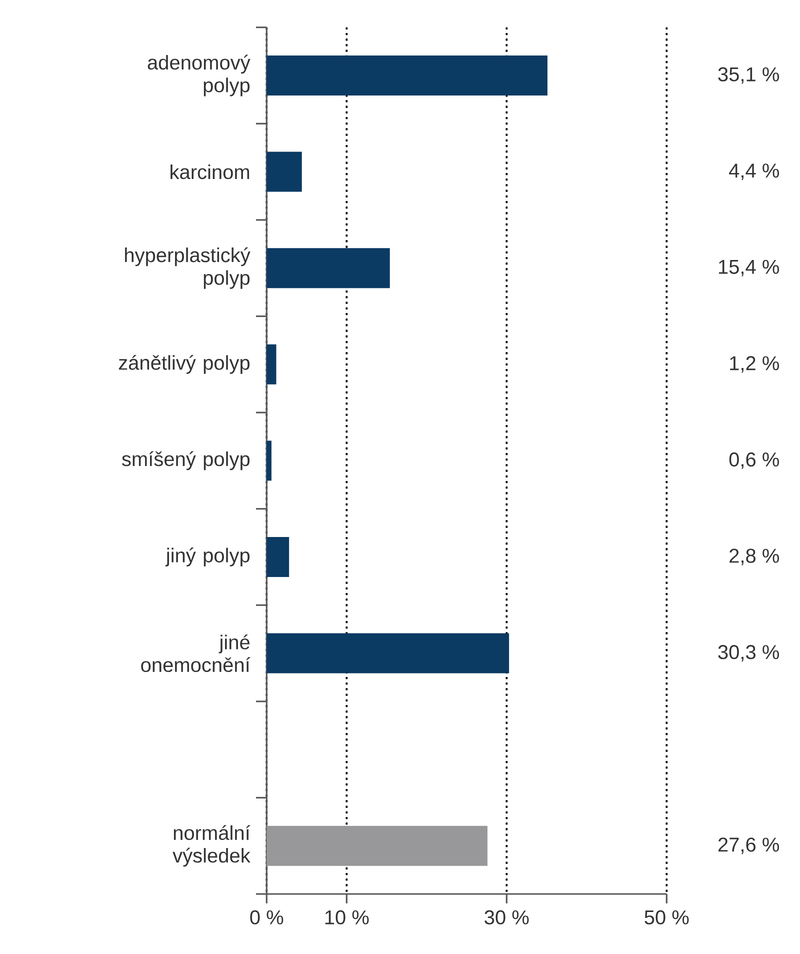 The image size is (800, 954). I want to click on y-tick-label: jiné onemocnění, so click(195, 653).